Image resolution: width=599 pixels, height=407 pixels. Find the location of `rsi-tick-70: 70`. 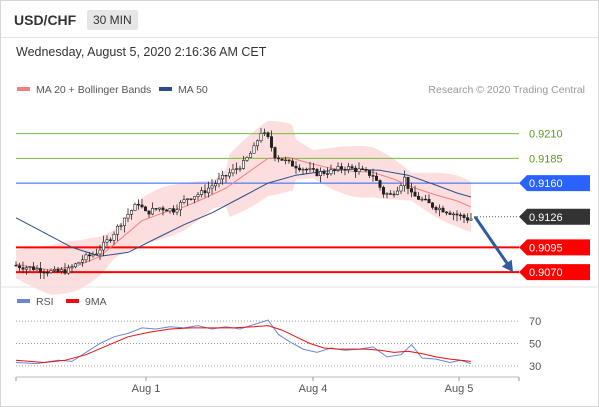

rsi-tick-70: 70 is located at coordinates (535, 322).